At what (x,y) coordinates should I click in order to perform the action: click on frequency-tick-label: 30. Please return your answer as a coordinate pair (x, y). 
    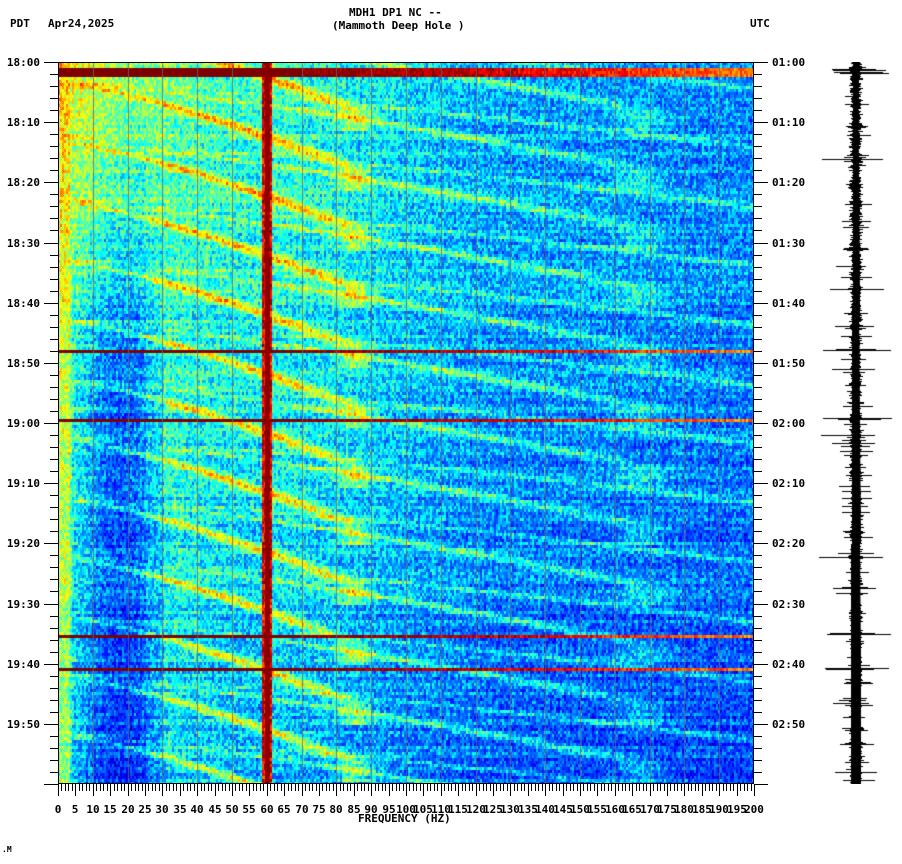
    Looking at the image, I should click on (162, 809).